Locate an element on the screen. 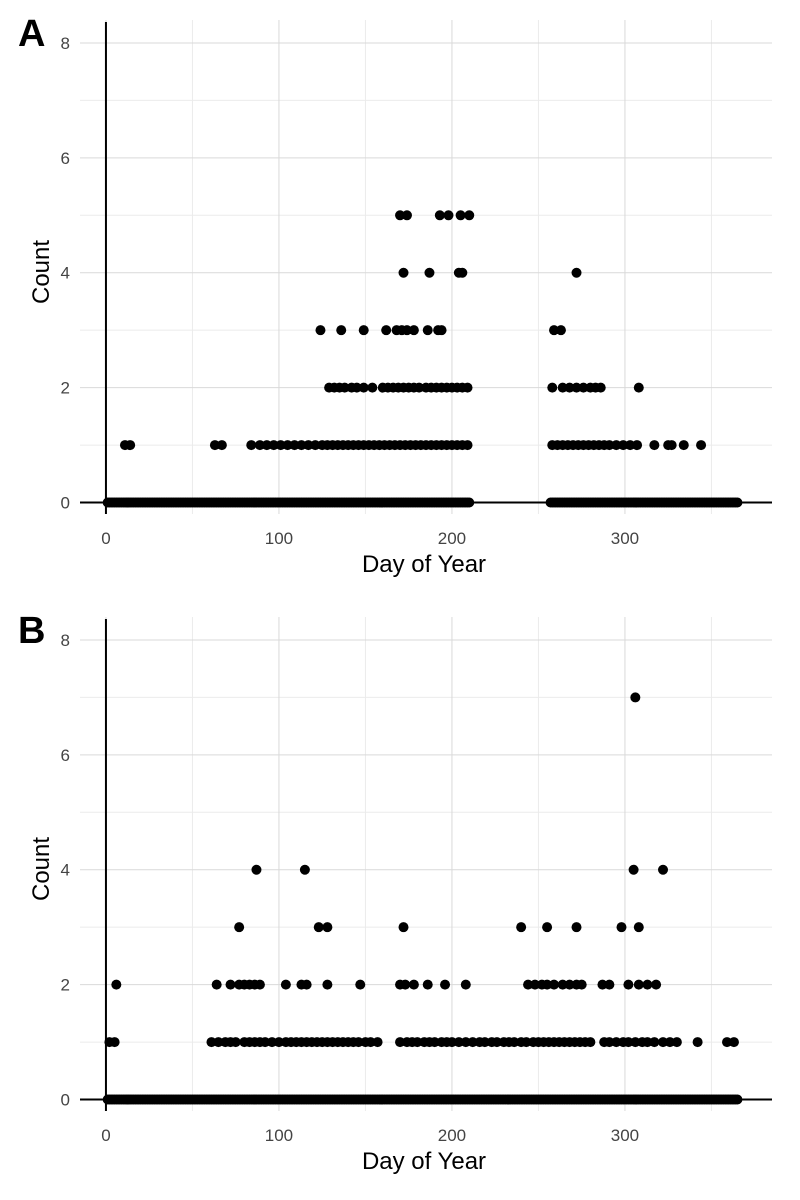  y-axis-title-b: Count is located at coordinates (41, 869).